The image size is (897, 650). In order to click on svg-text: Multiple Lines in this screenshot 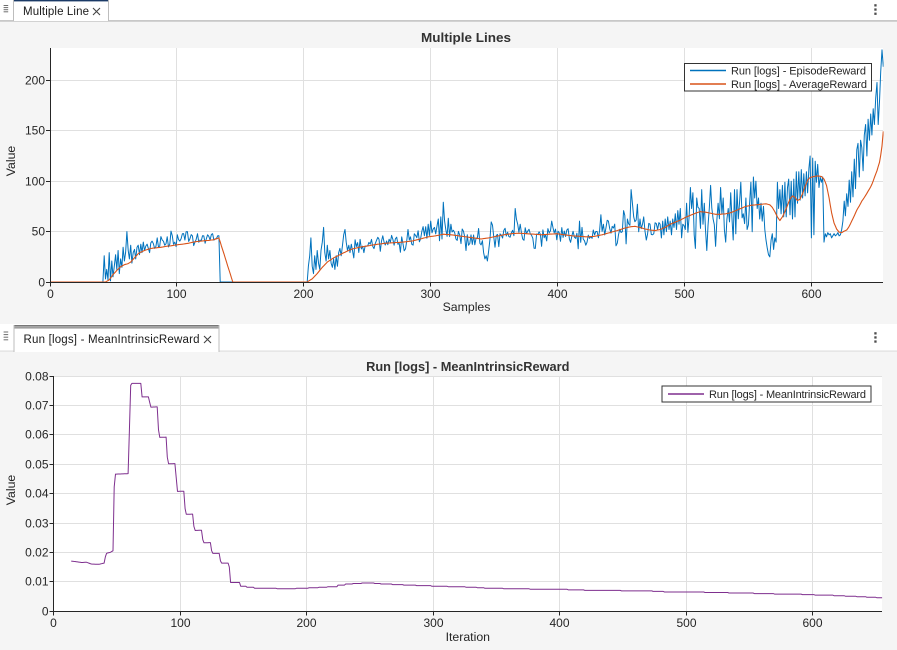, I will do `click(466, 37)`.